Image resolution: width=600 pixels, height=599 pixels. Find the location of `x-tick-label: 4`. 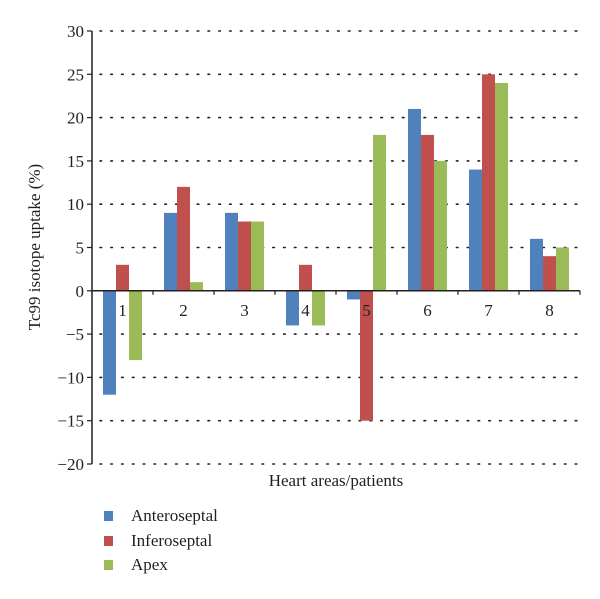

x-tick-label: 4 is located at coordinates (305, 310).